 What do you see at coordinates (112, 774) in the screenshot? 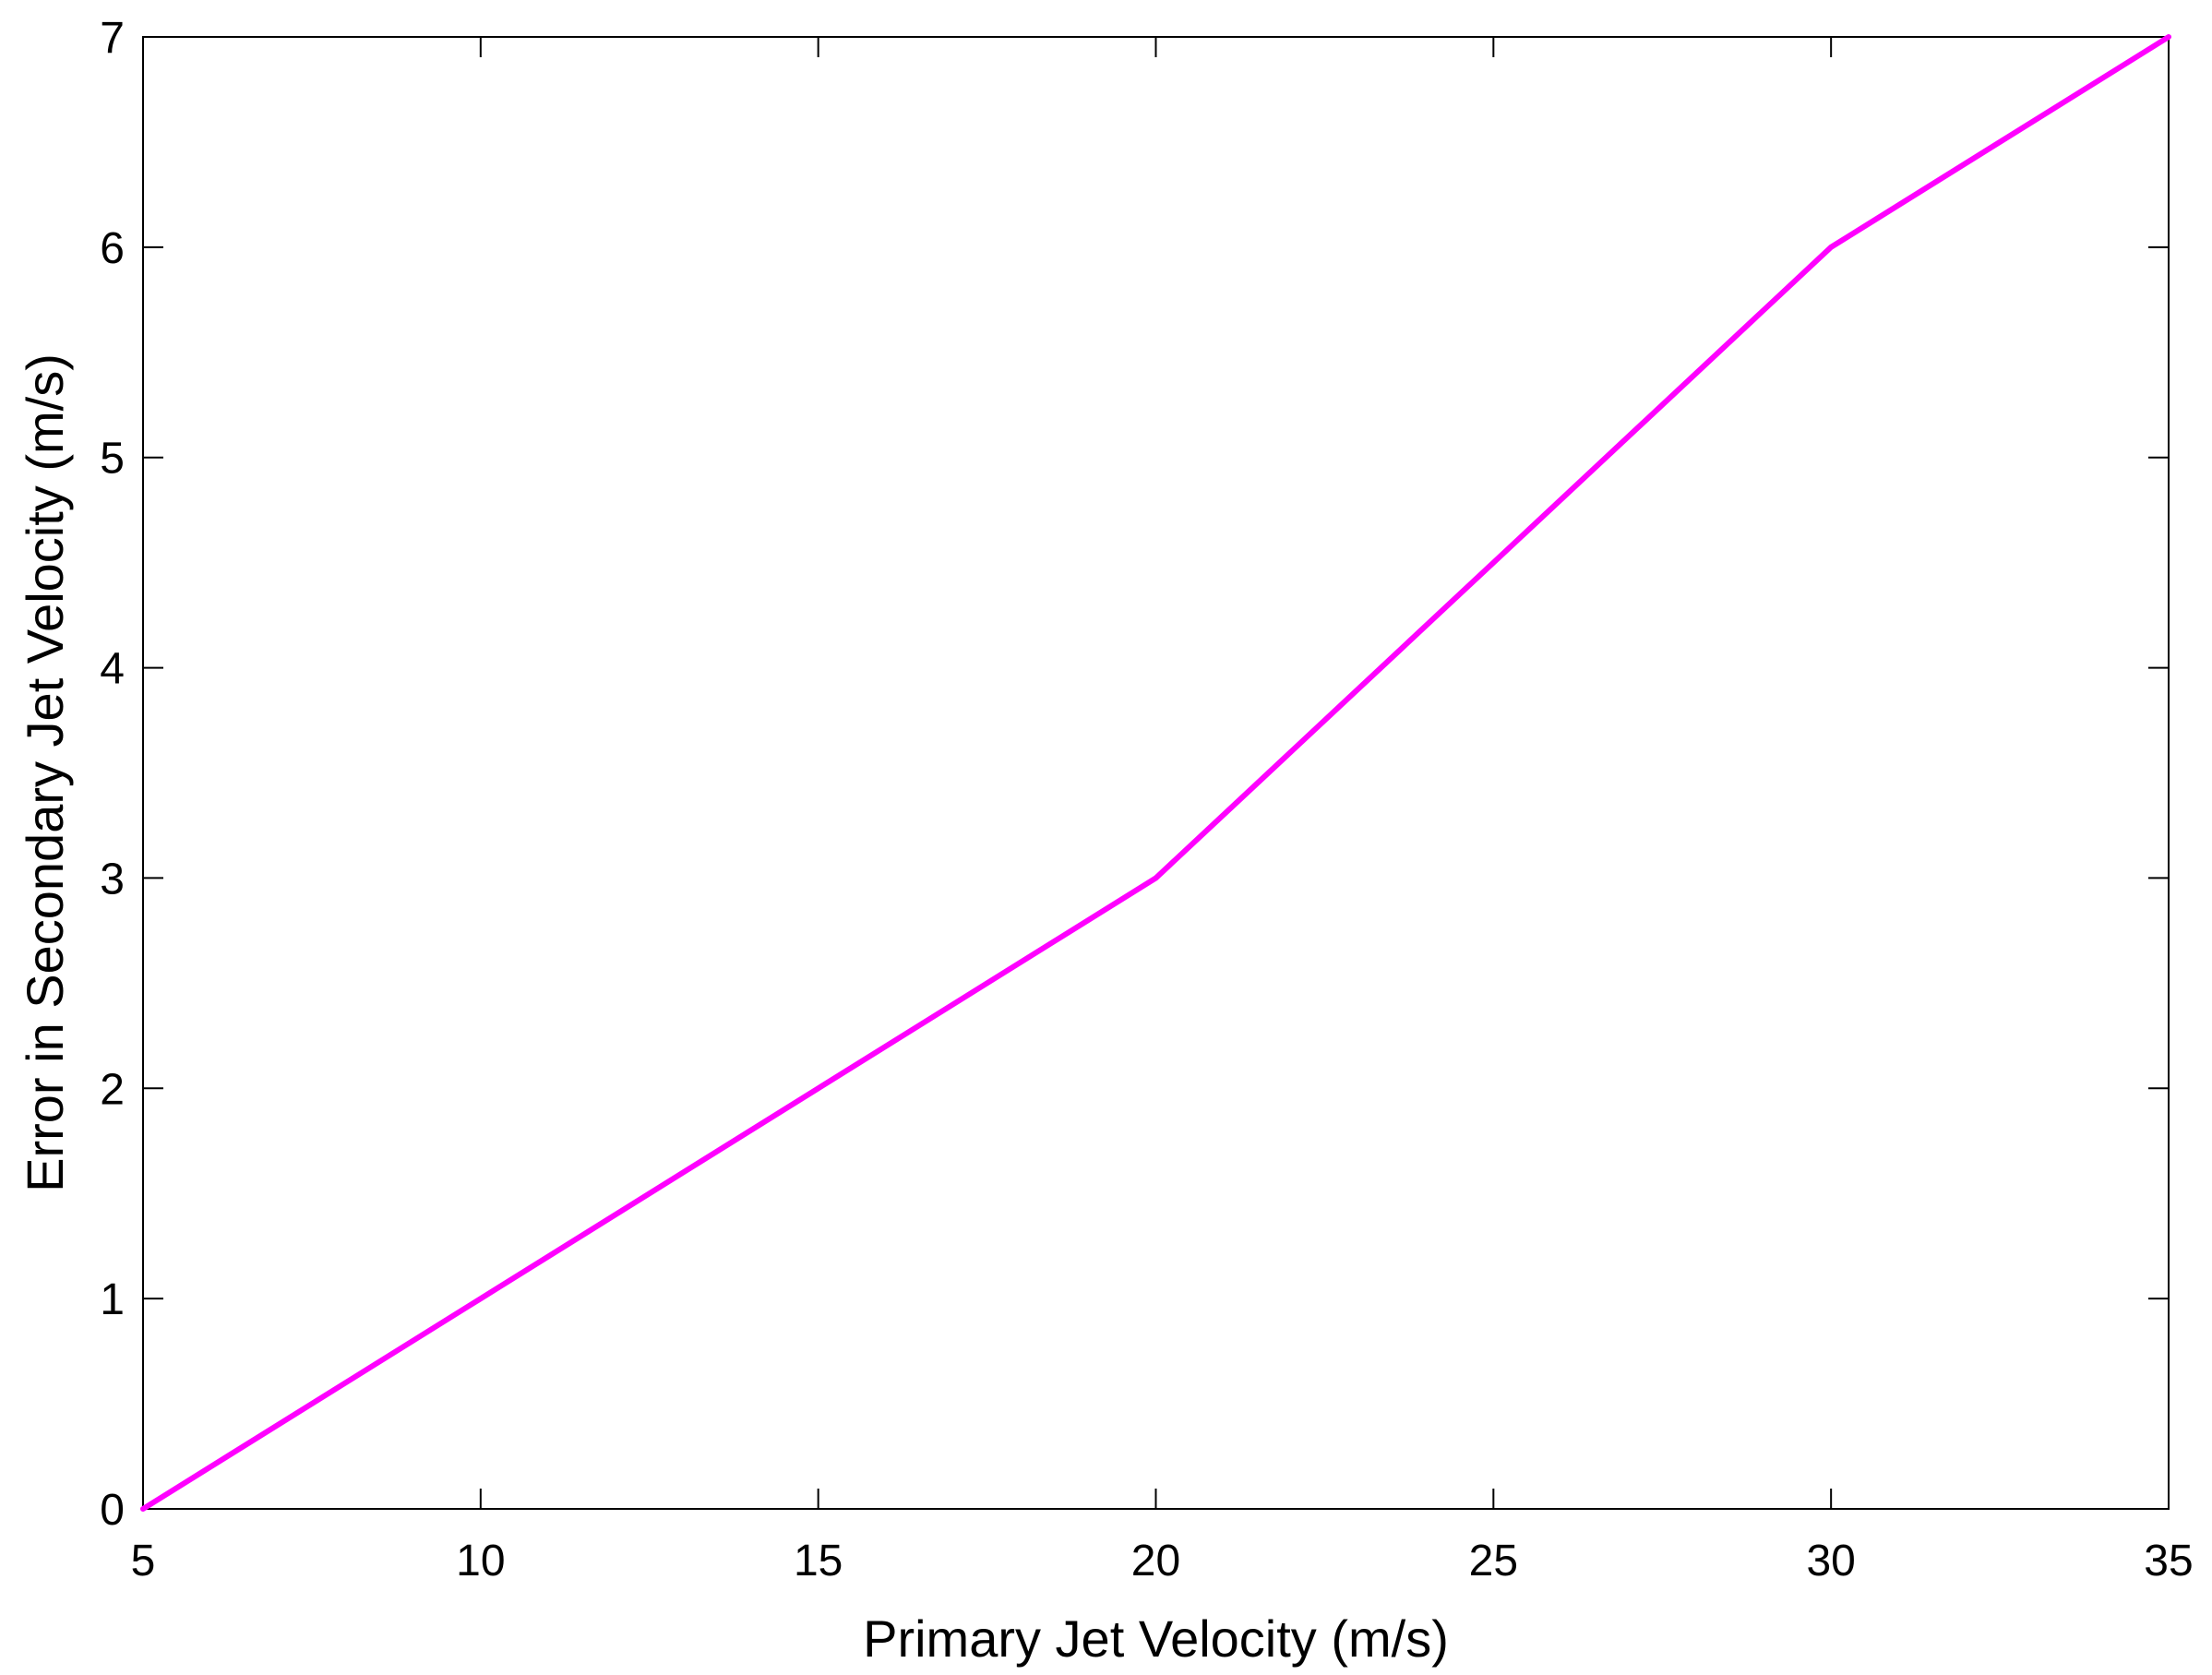
I see `y-axis-tick-labels: 0 1 2 3 4 5 6 7` at bounding box center [112, 774].